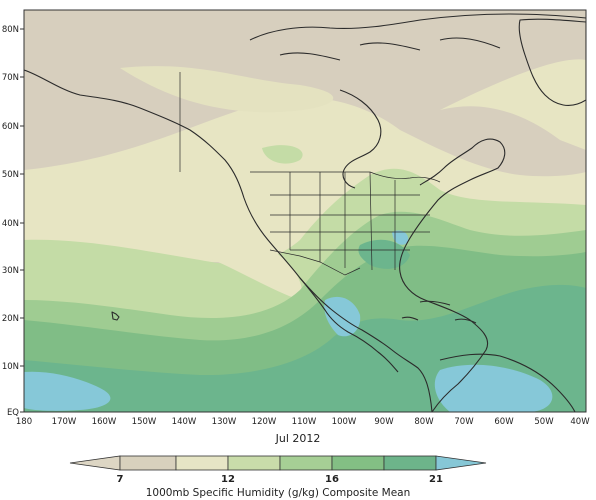 This screenshot has width=596, height=500. I want to click on humidity-field-cream-labrador, so click(513, 104).